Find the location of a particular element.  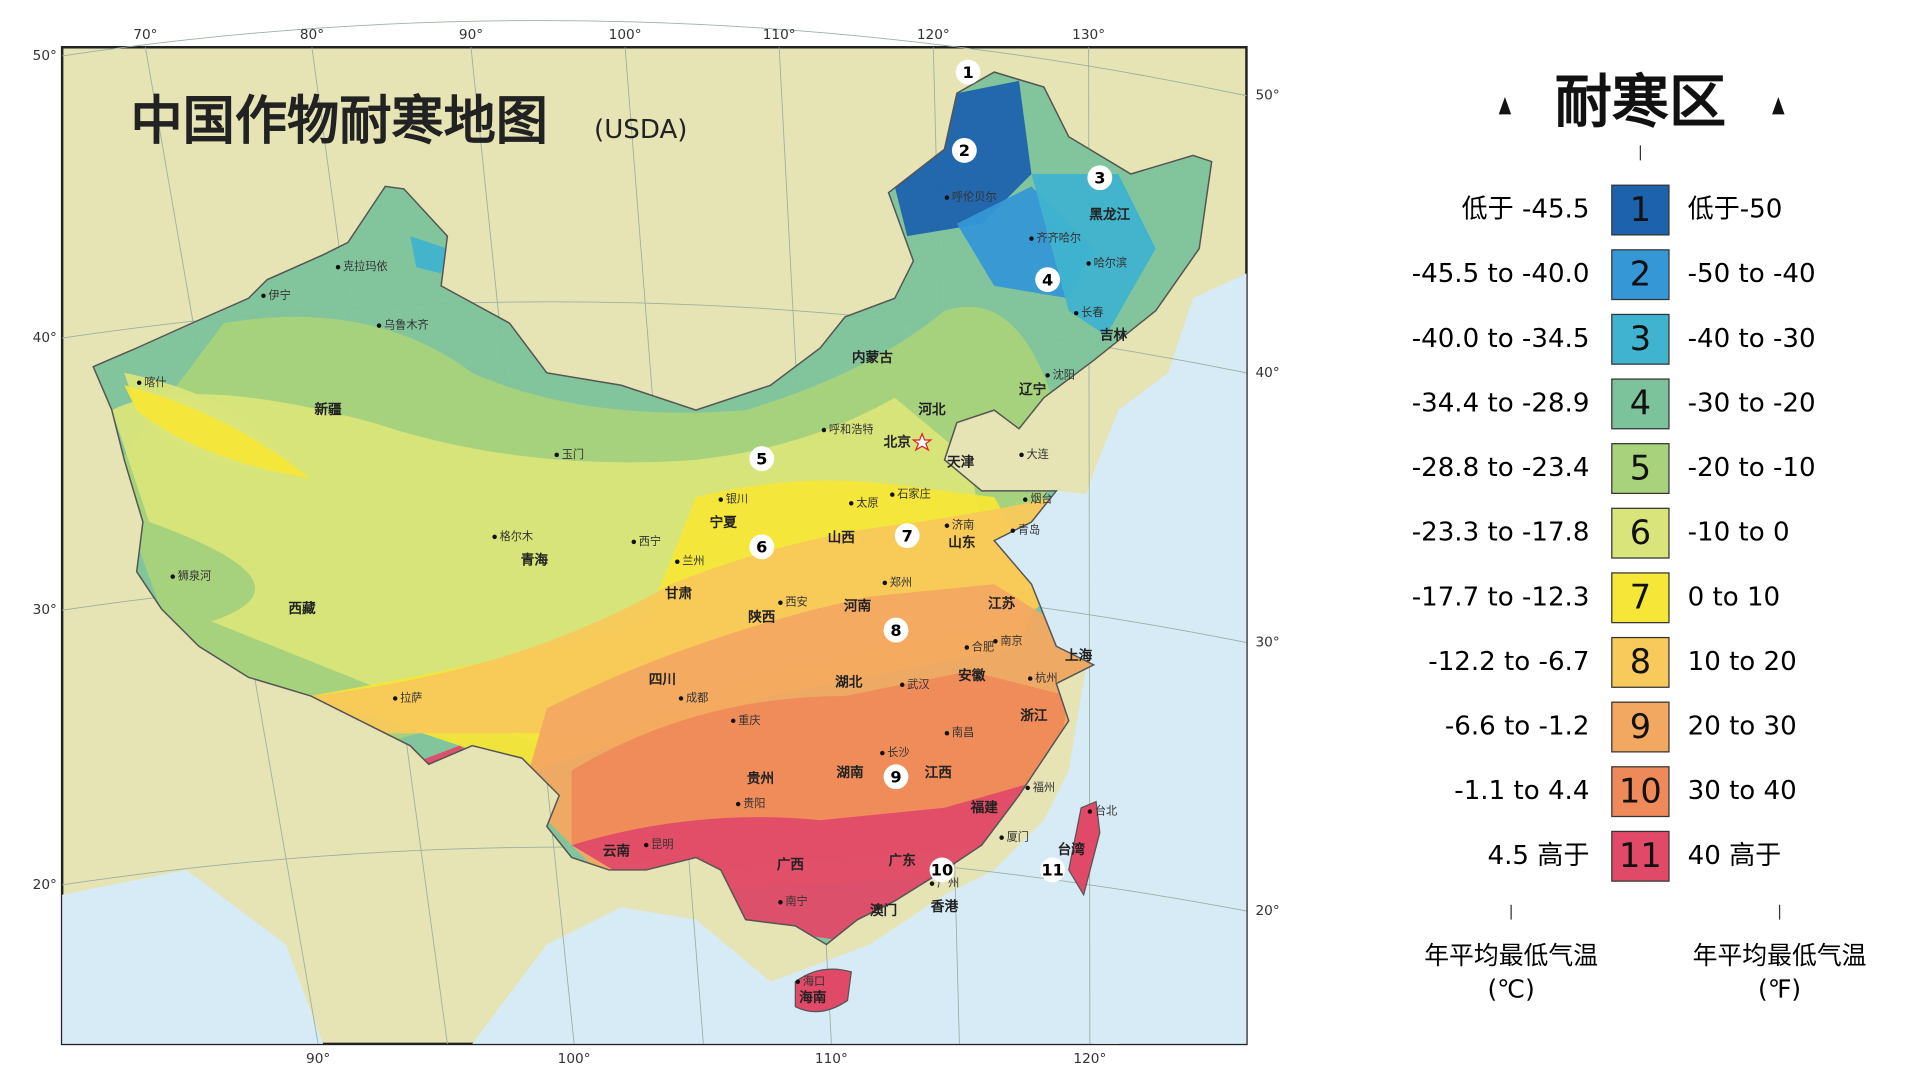

province-label: 上海 is located at coordinates (1079, 655).